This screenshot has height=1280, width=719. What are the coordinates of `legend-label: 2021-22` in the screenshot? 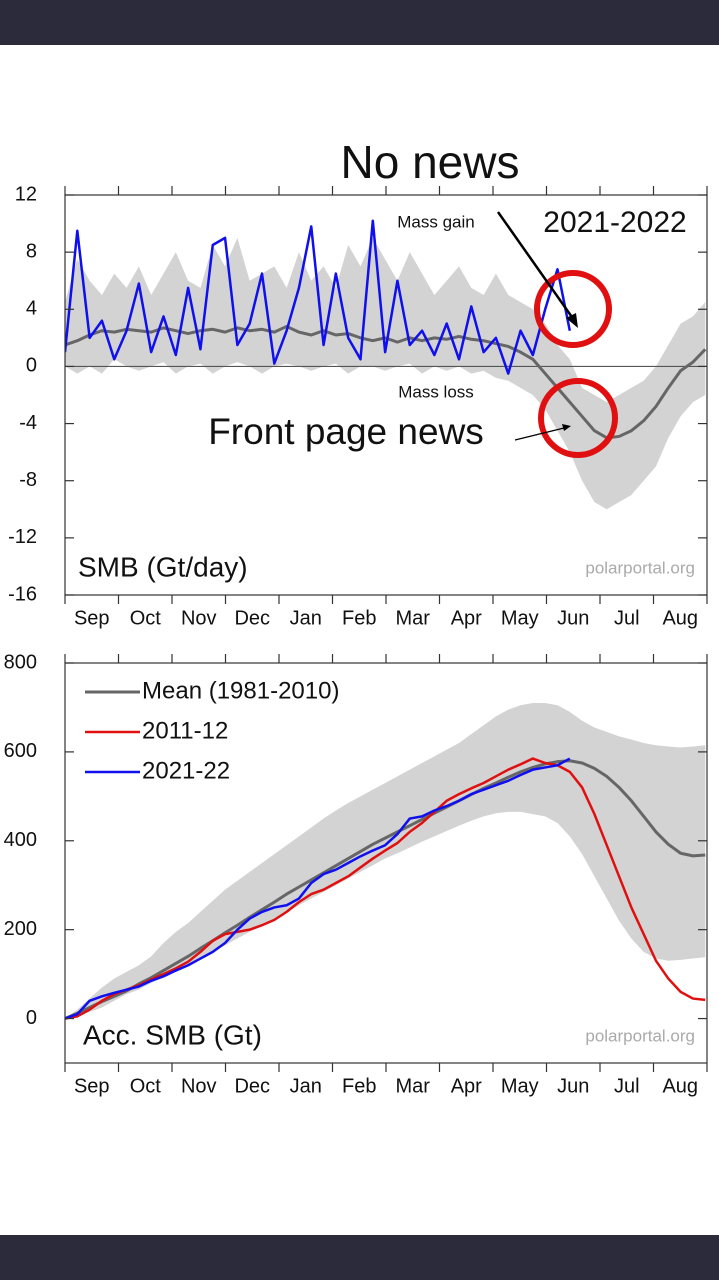 It's located at (186, 770).